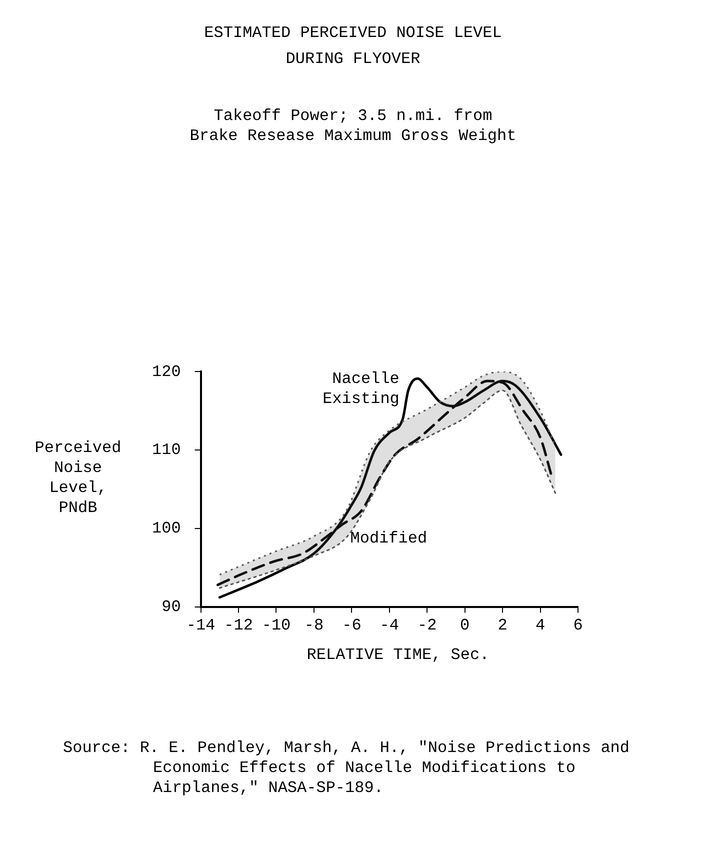  I want to click on x-tick-label: 0, so click(465, 625).